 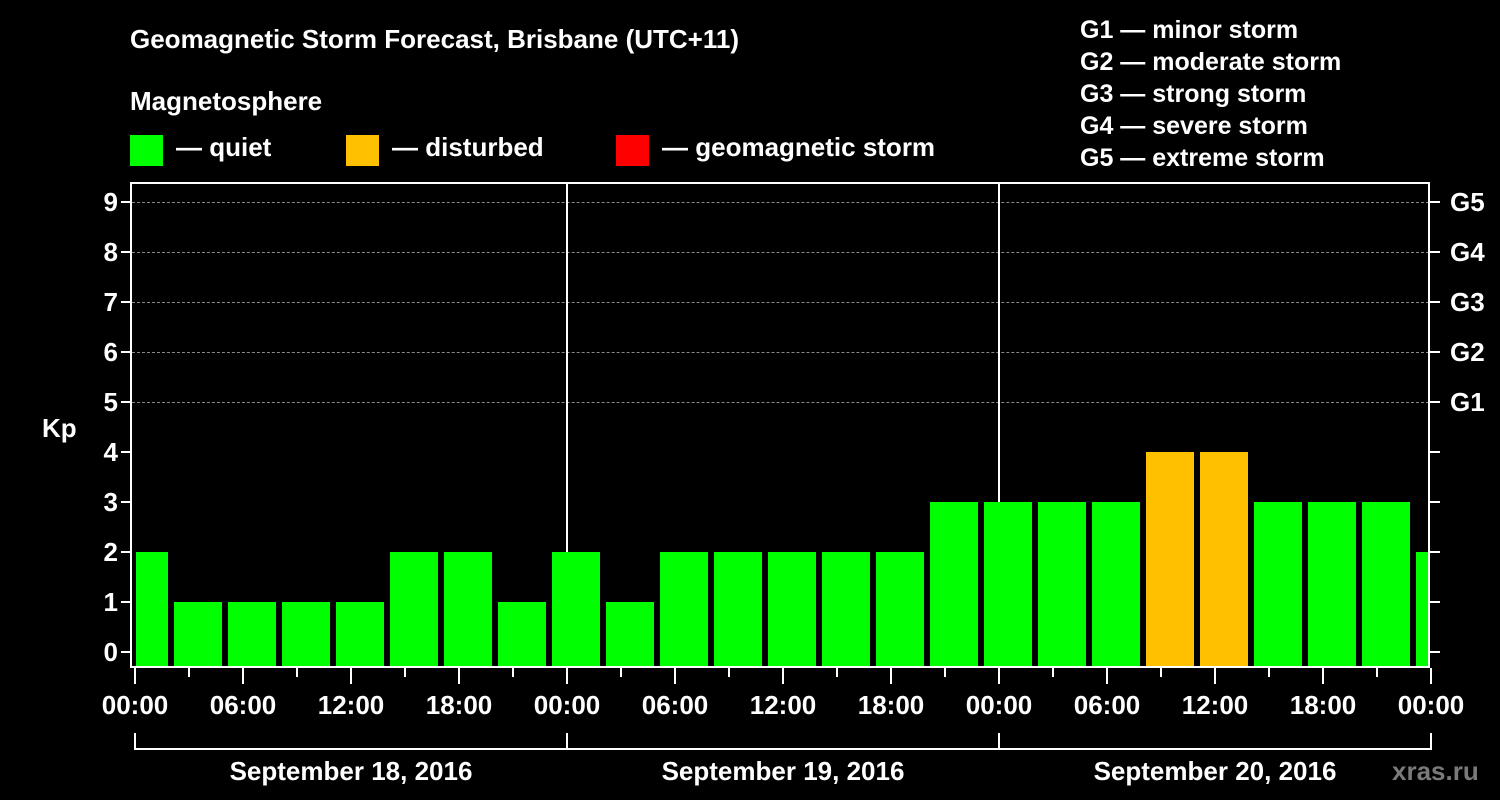 What do you see at coordinates (1211, 62) in the screenshot?
I see `storm-scale-g2: G2 — moderate storm` at bounding box center [1211, 62].